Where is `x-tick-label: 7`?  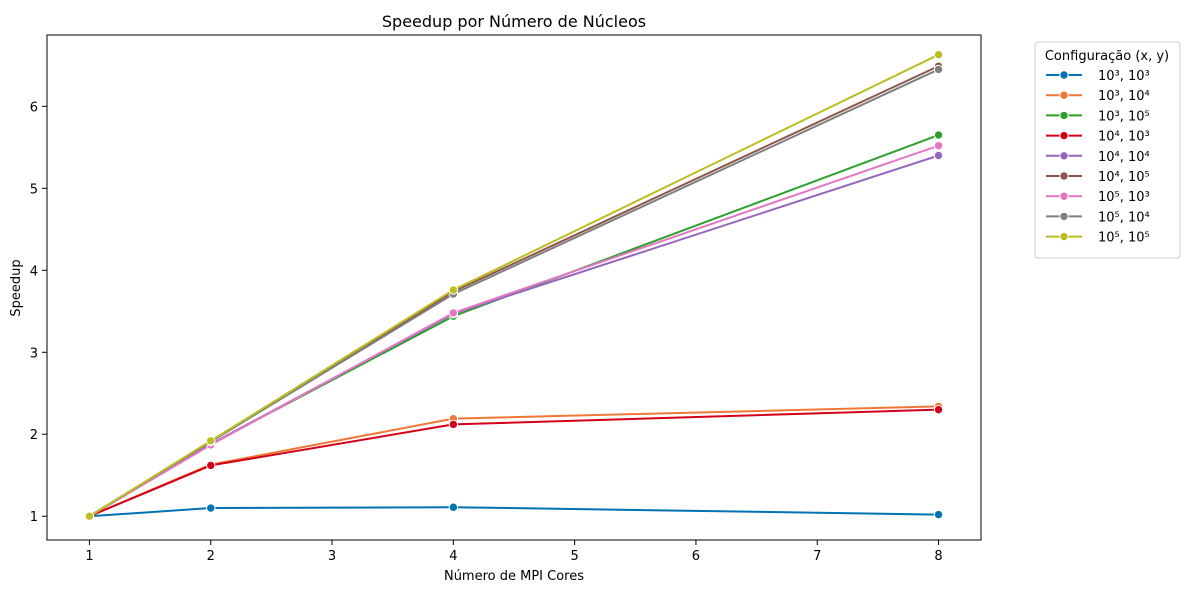 x-tick-label: 7 is located at coordinates (817, 556).